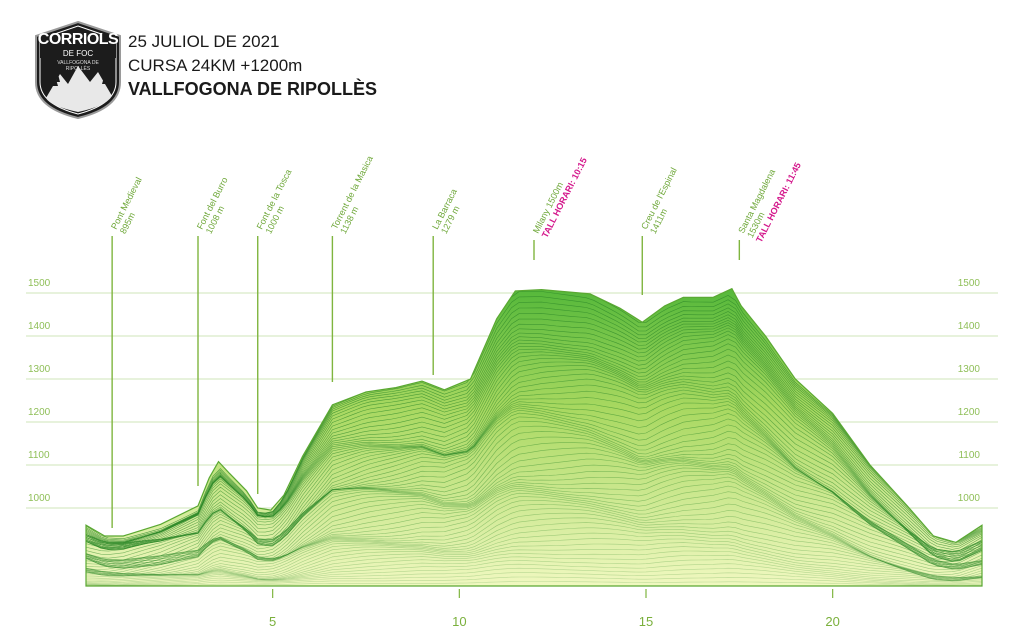 The image size is (1024, 636). What do you see at coordinates (969, 369) in the screenshot?
I see `y-tick-label-right: 1300` at bounding box center [969, 369].